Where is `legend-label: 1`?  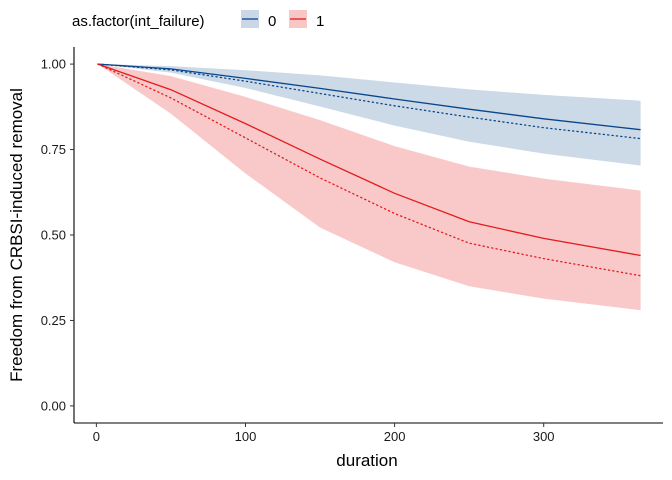
legend-label: 1 is located at coordinates (320, 21).